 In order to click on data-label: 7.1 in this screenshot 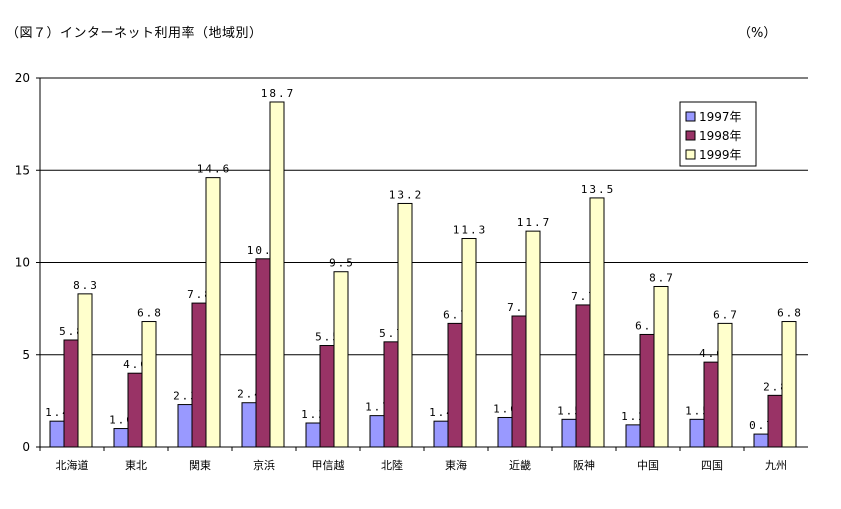, I will do `click(520, 307)`.